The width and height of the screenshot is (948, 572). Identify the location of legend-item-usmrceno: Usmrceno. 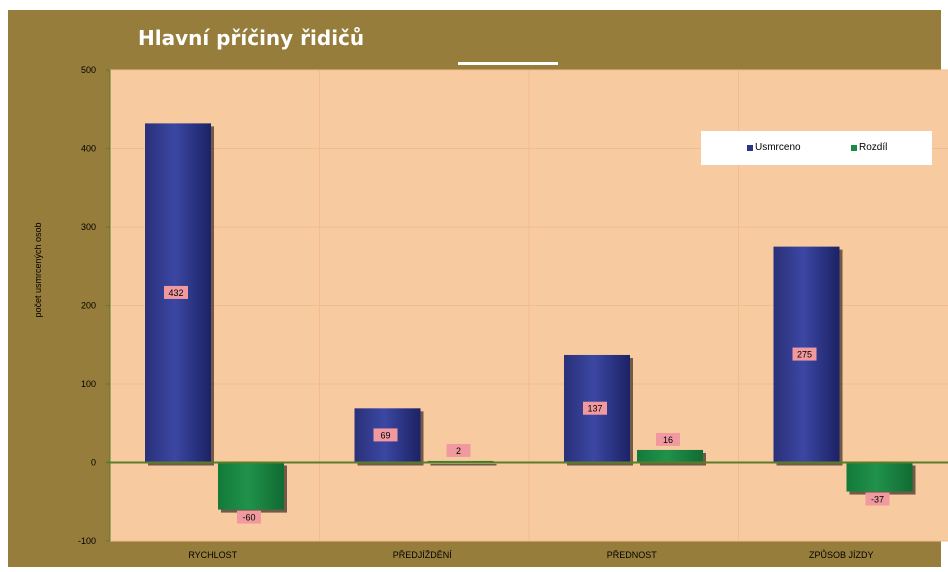
(774, 147).